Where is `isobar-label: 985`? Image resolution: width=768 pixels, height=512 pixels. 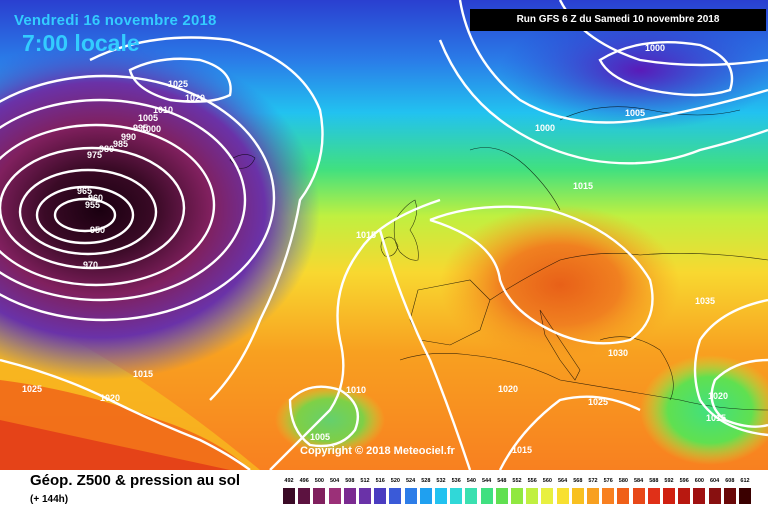 isobar-label: 985 is located at coordinates (120, 144).